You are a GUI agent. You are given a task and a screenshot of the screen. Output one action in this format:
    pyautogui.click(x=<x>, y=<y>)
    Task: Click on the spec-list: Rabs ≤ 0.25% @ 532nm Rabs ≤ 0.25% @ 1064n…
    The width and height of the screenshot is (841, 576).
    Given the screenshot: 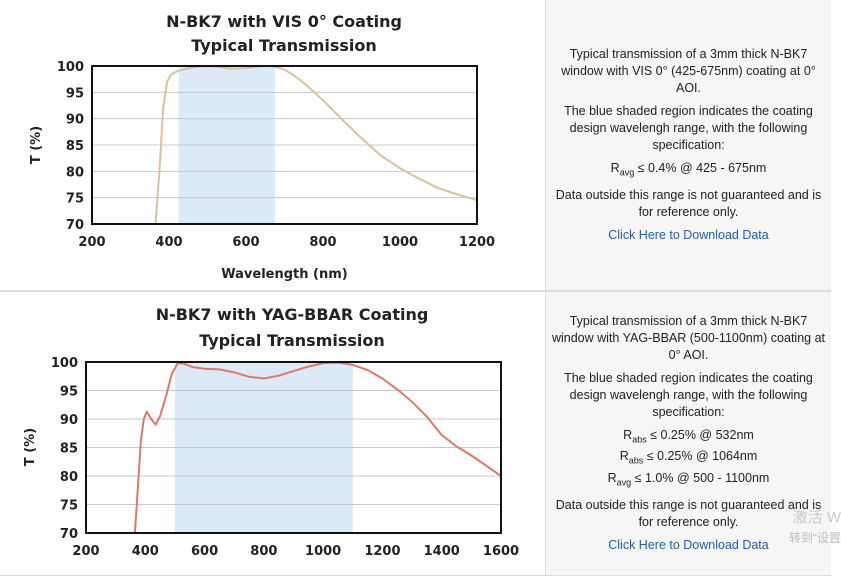 What is the action you would take?
    pyautogui.click(x=689, y=459)
    